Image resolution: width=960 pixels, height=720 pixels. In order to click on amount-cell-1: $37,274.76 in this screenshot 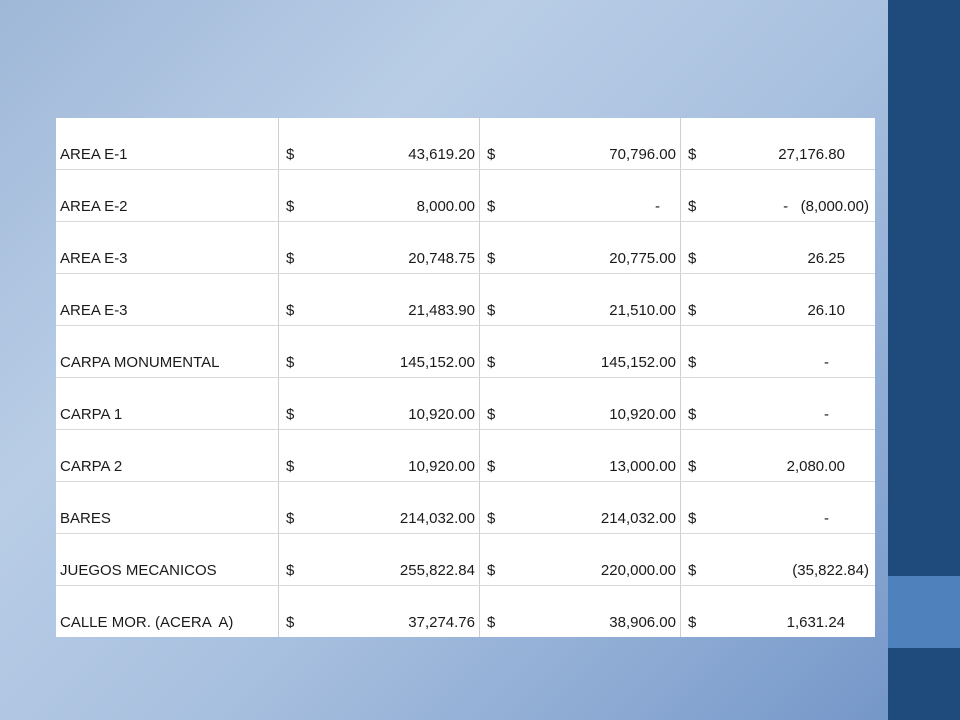, I will do `click(379, 611)`.